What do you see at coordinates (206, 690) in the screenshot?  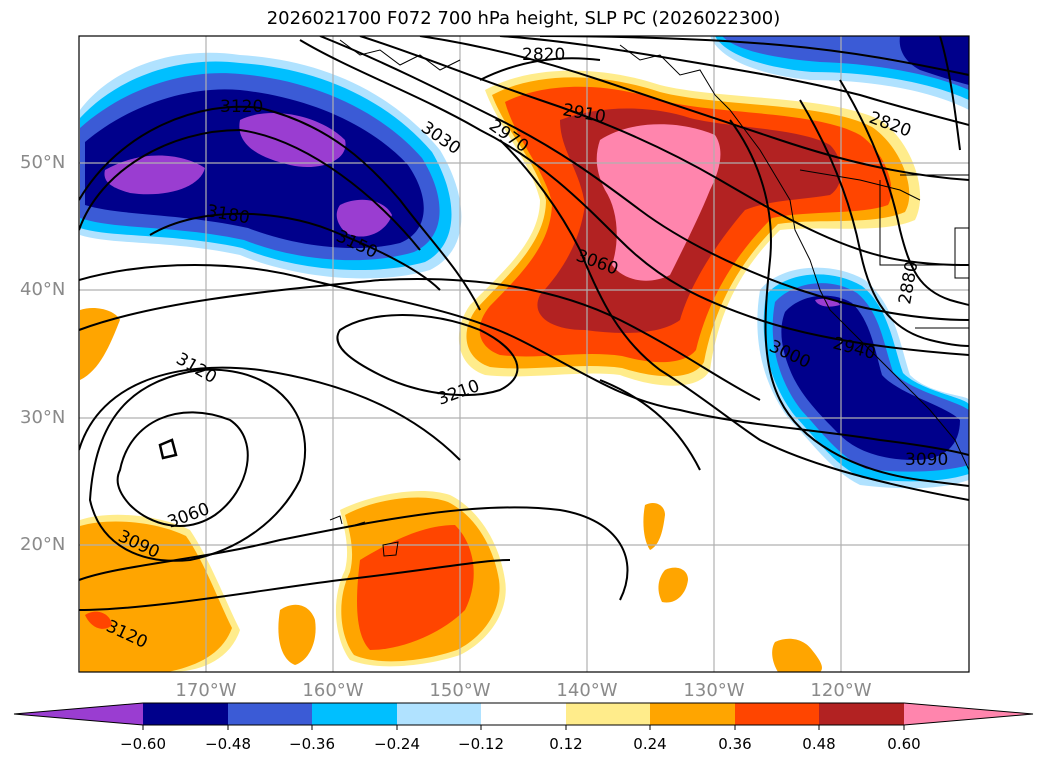 I see `lon-label-170w: 170°W` at bounding box center [206, 690].